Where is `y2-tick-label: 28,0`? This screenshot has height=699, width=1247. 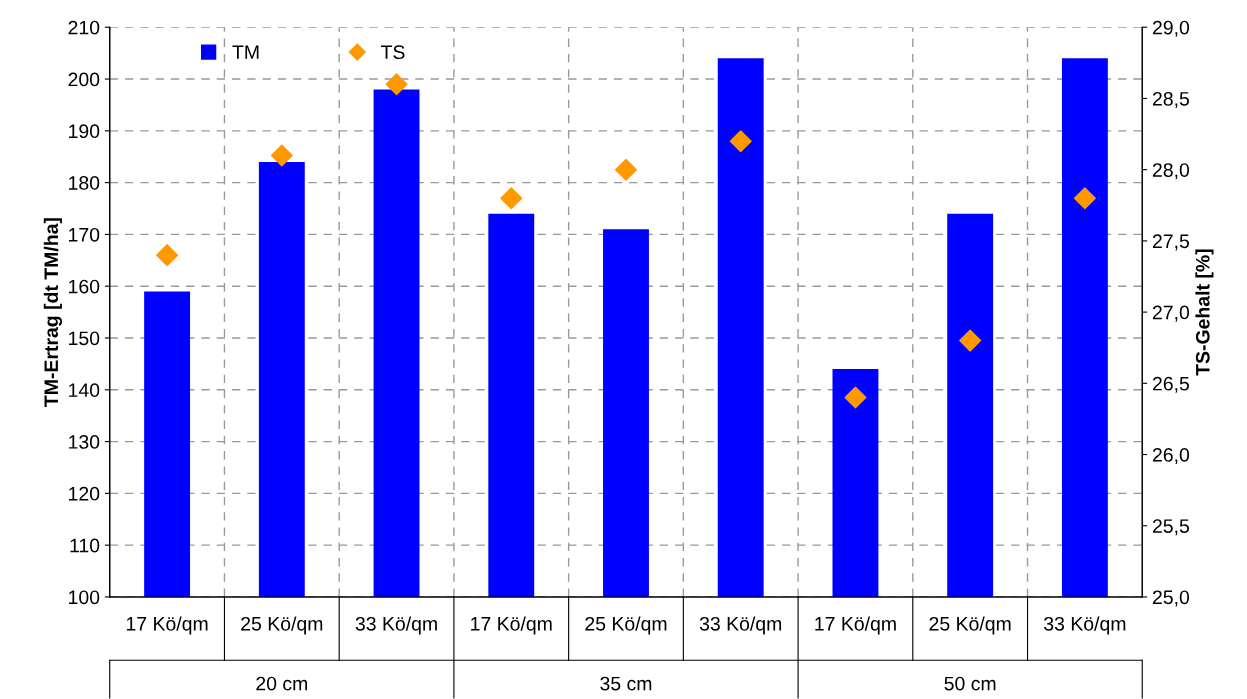 y2-tick-label: 28,0 is located at coordinates (1171, 171).